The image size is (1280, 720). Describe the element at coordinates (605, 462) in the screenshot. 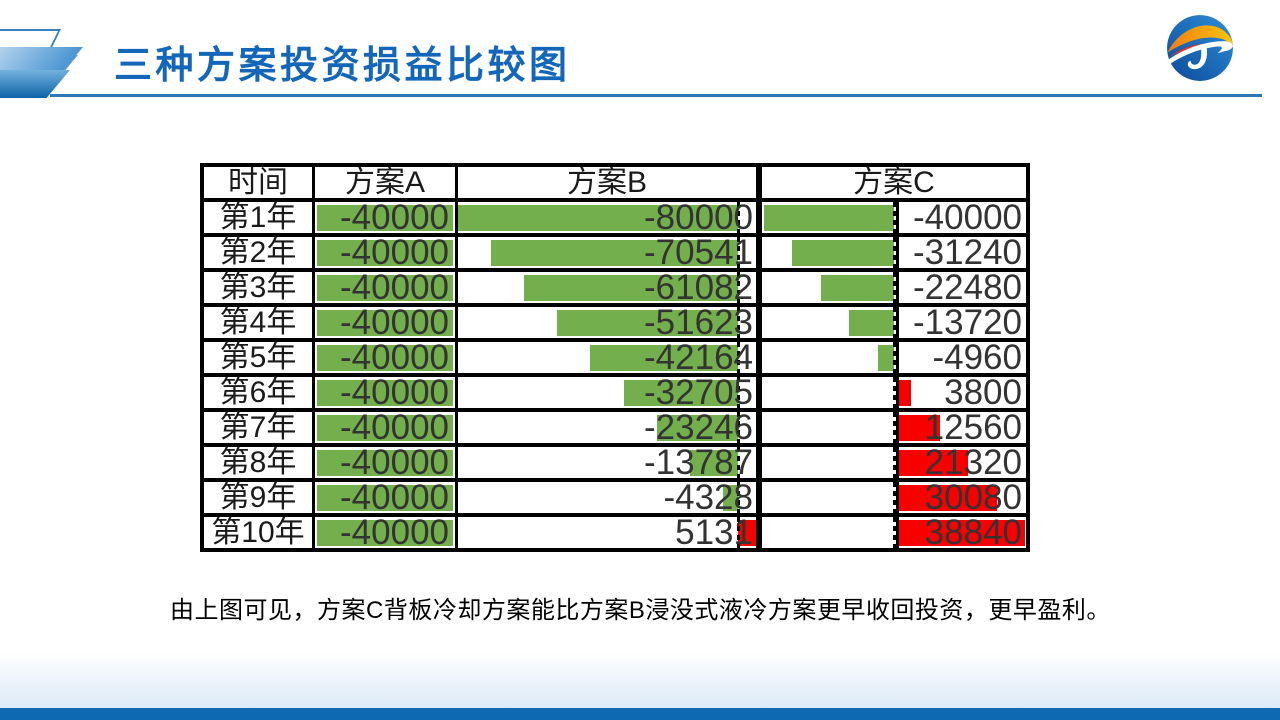

I see `plan-b-cell: -13787` at that location.